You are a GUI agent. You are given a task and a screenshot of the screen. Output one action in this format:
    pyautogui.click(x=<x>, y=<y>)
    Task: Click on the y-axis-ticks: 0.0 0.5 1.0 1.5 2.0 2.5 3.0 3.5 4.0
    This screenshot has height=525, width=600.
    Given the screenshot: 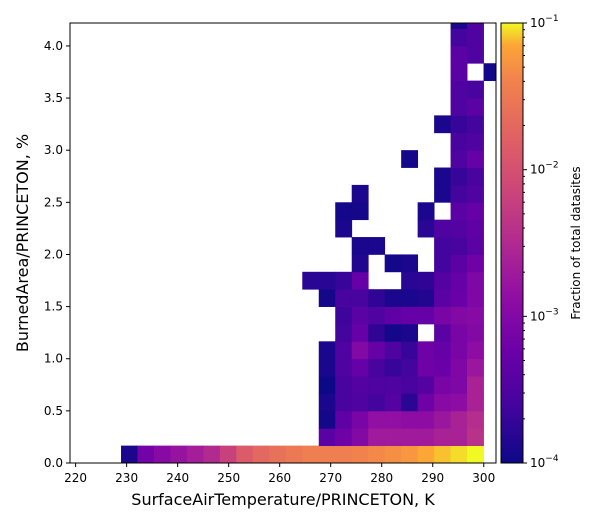 What is the action you would take?
    pyautogui.click(x=57, y=254)
    